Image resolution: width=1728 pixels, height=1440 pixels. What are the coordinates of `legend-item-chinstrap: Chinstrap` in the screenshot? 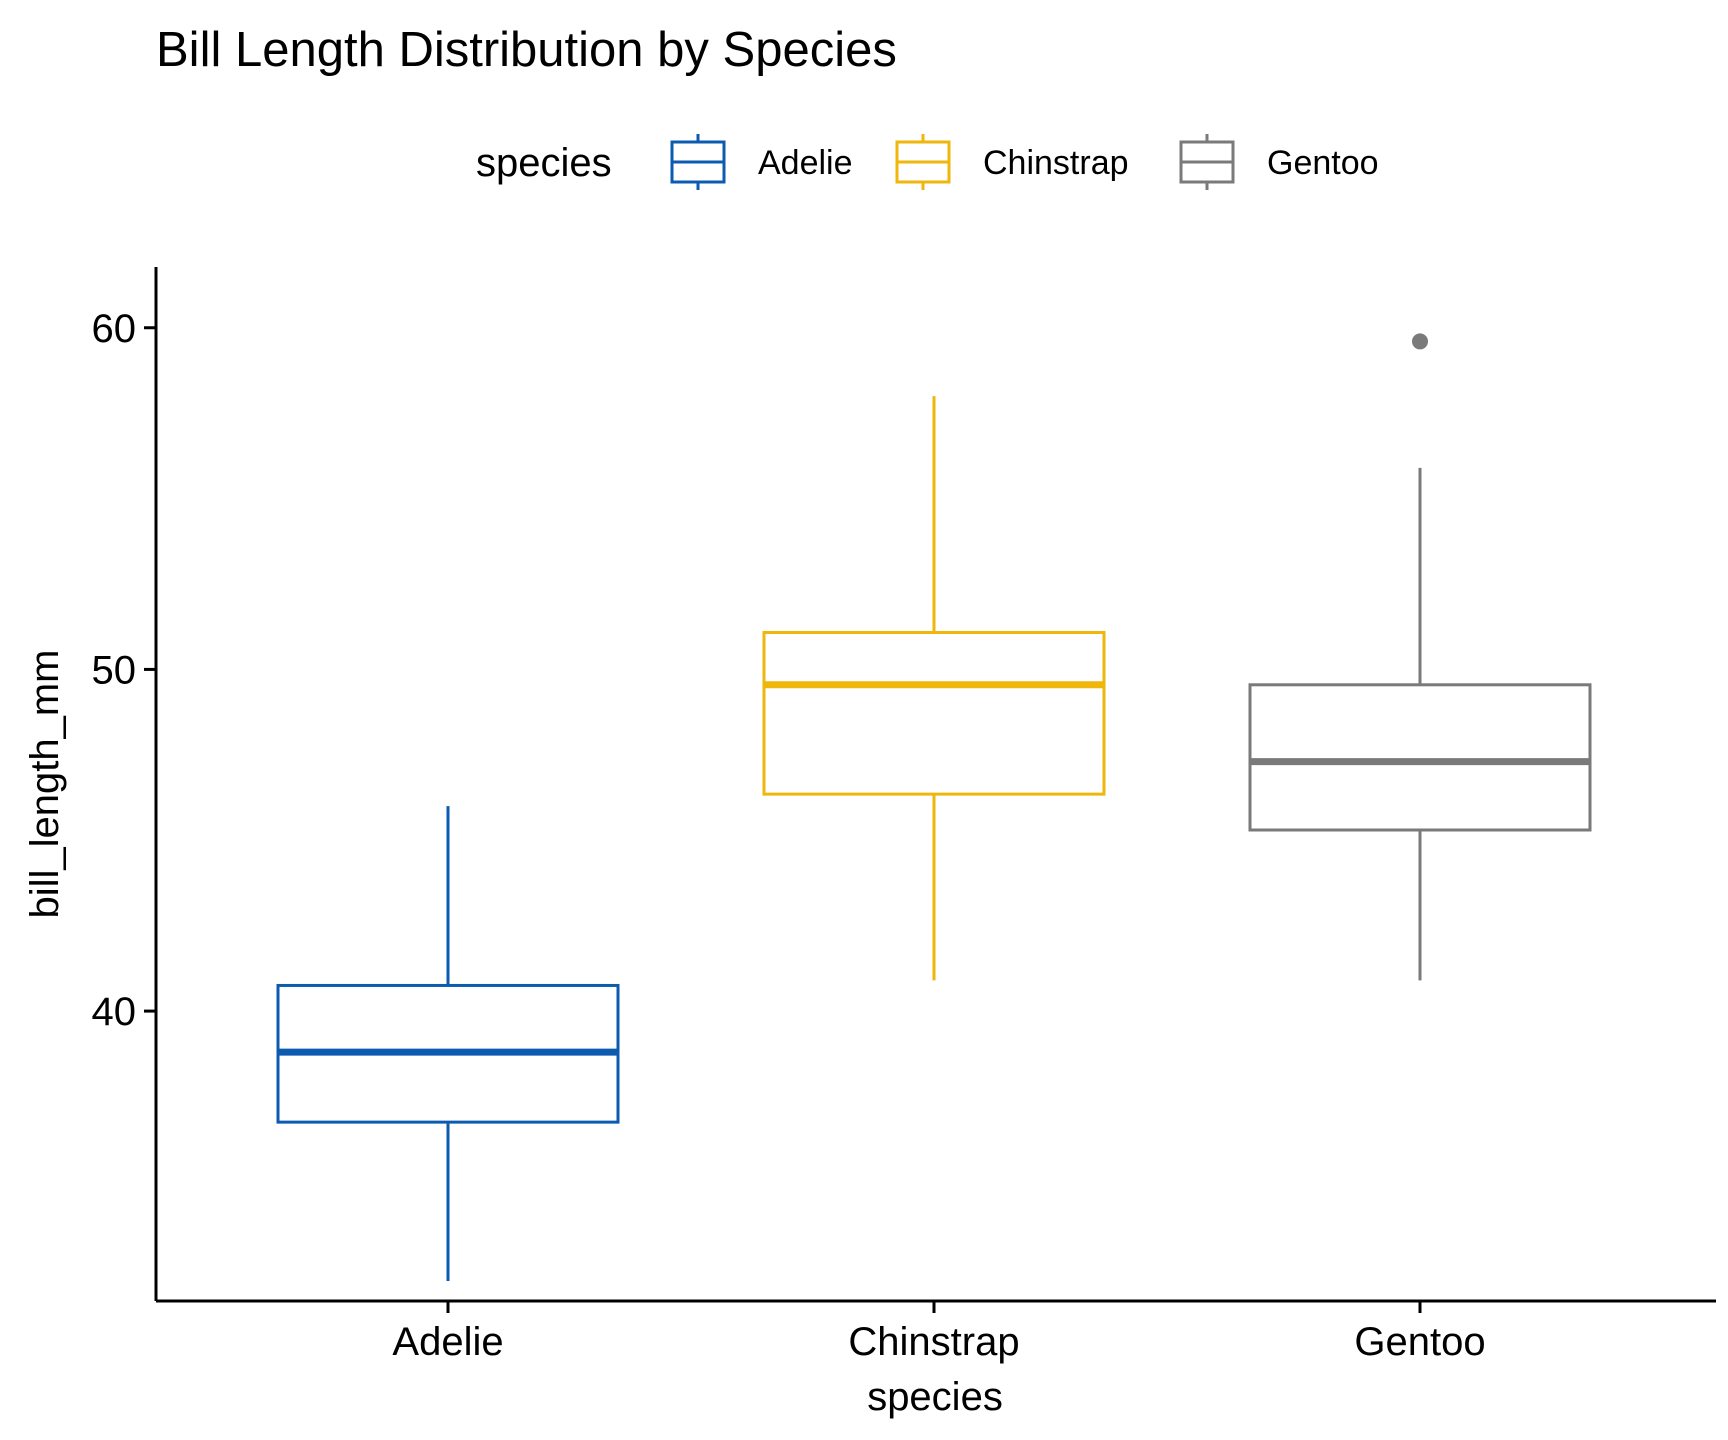 It's located at (1012, 162).